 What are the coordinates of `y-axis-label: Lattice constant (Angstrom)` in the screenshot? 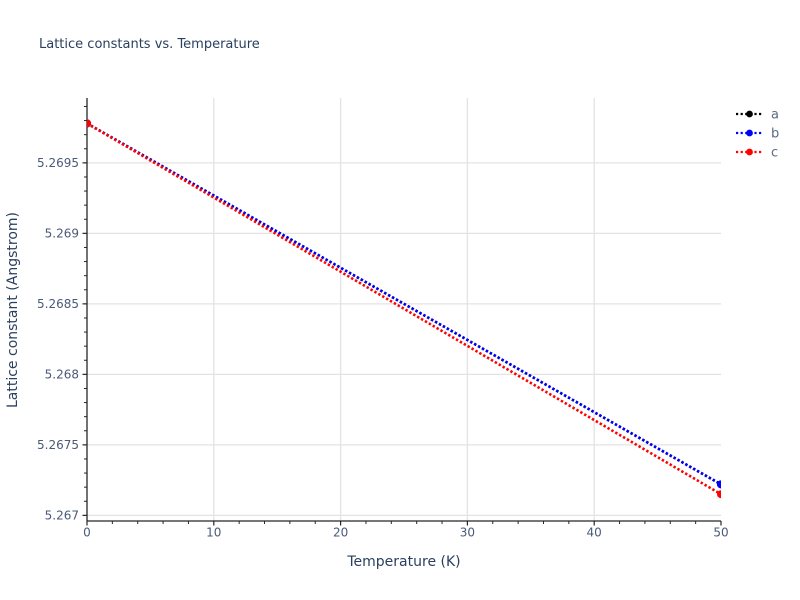 It's located at (13, 310).